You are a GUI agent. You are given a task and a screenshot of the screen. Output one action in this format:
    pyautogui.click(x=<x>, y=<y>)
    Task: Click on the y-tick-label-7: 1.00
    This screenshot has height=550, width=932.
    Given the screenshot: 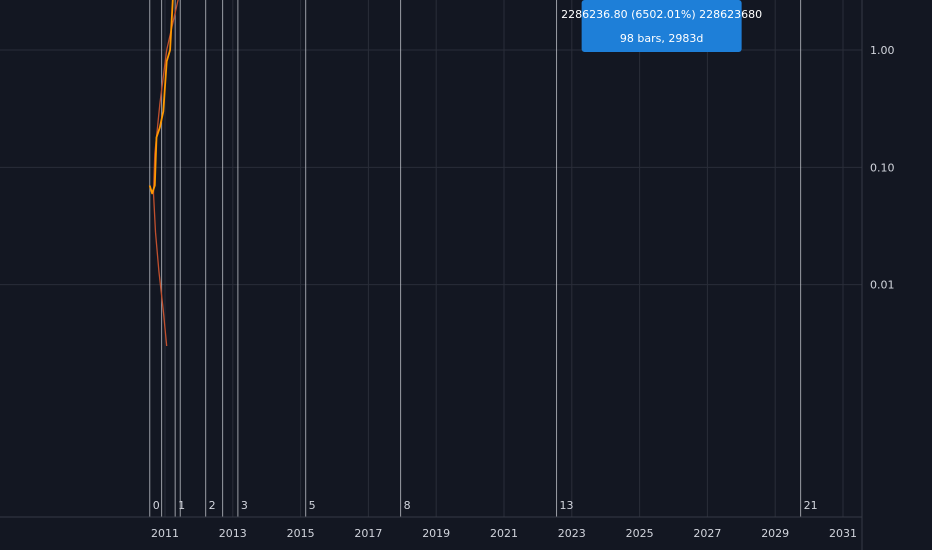 What is the action you would take?
    pyautogui.click(x=882, y=50)
    